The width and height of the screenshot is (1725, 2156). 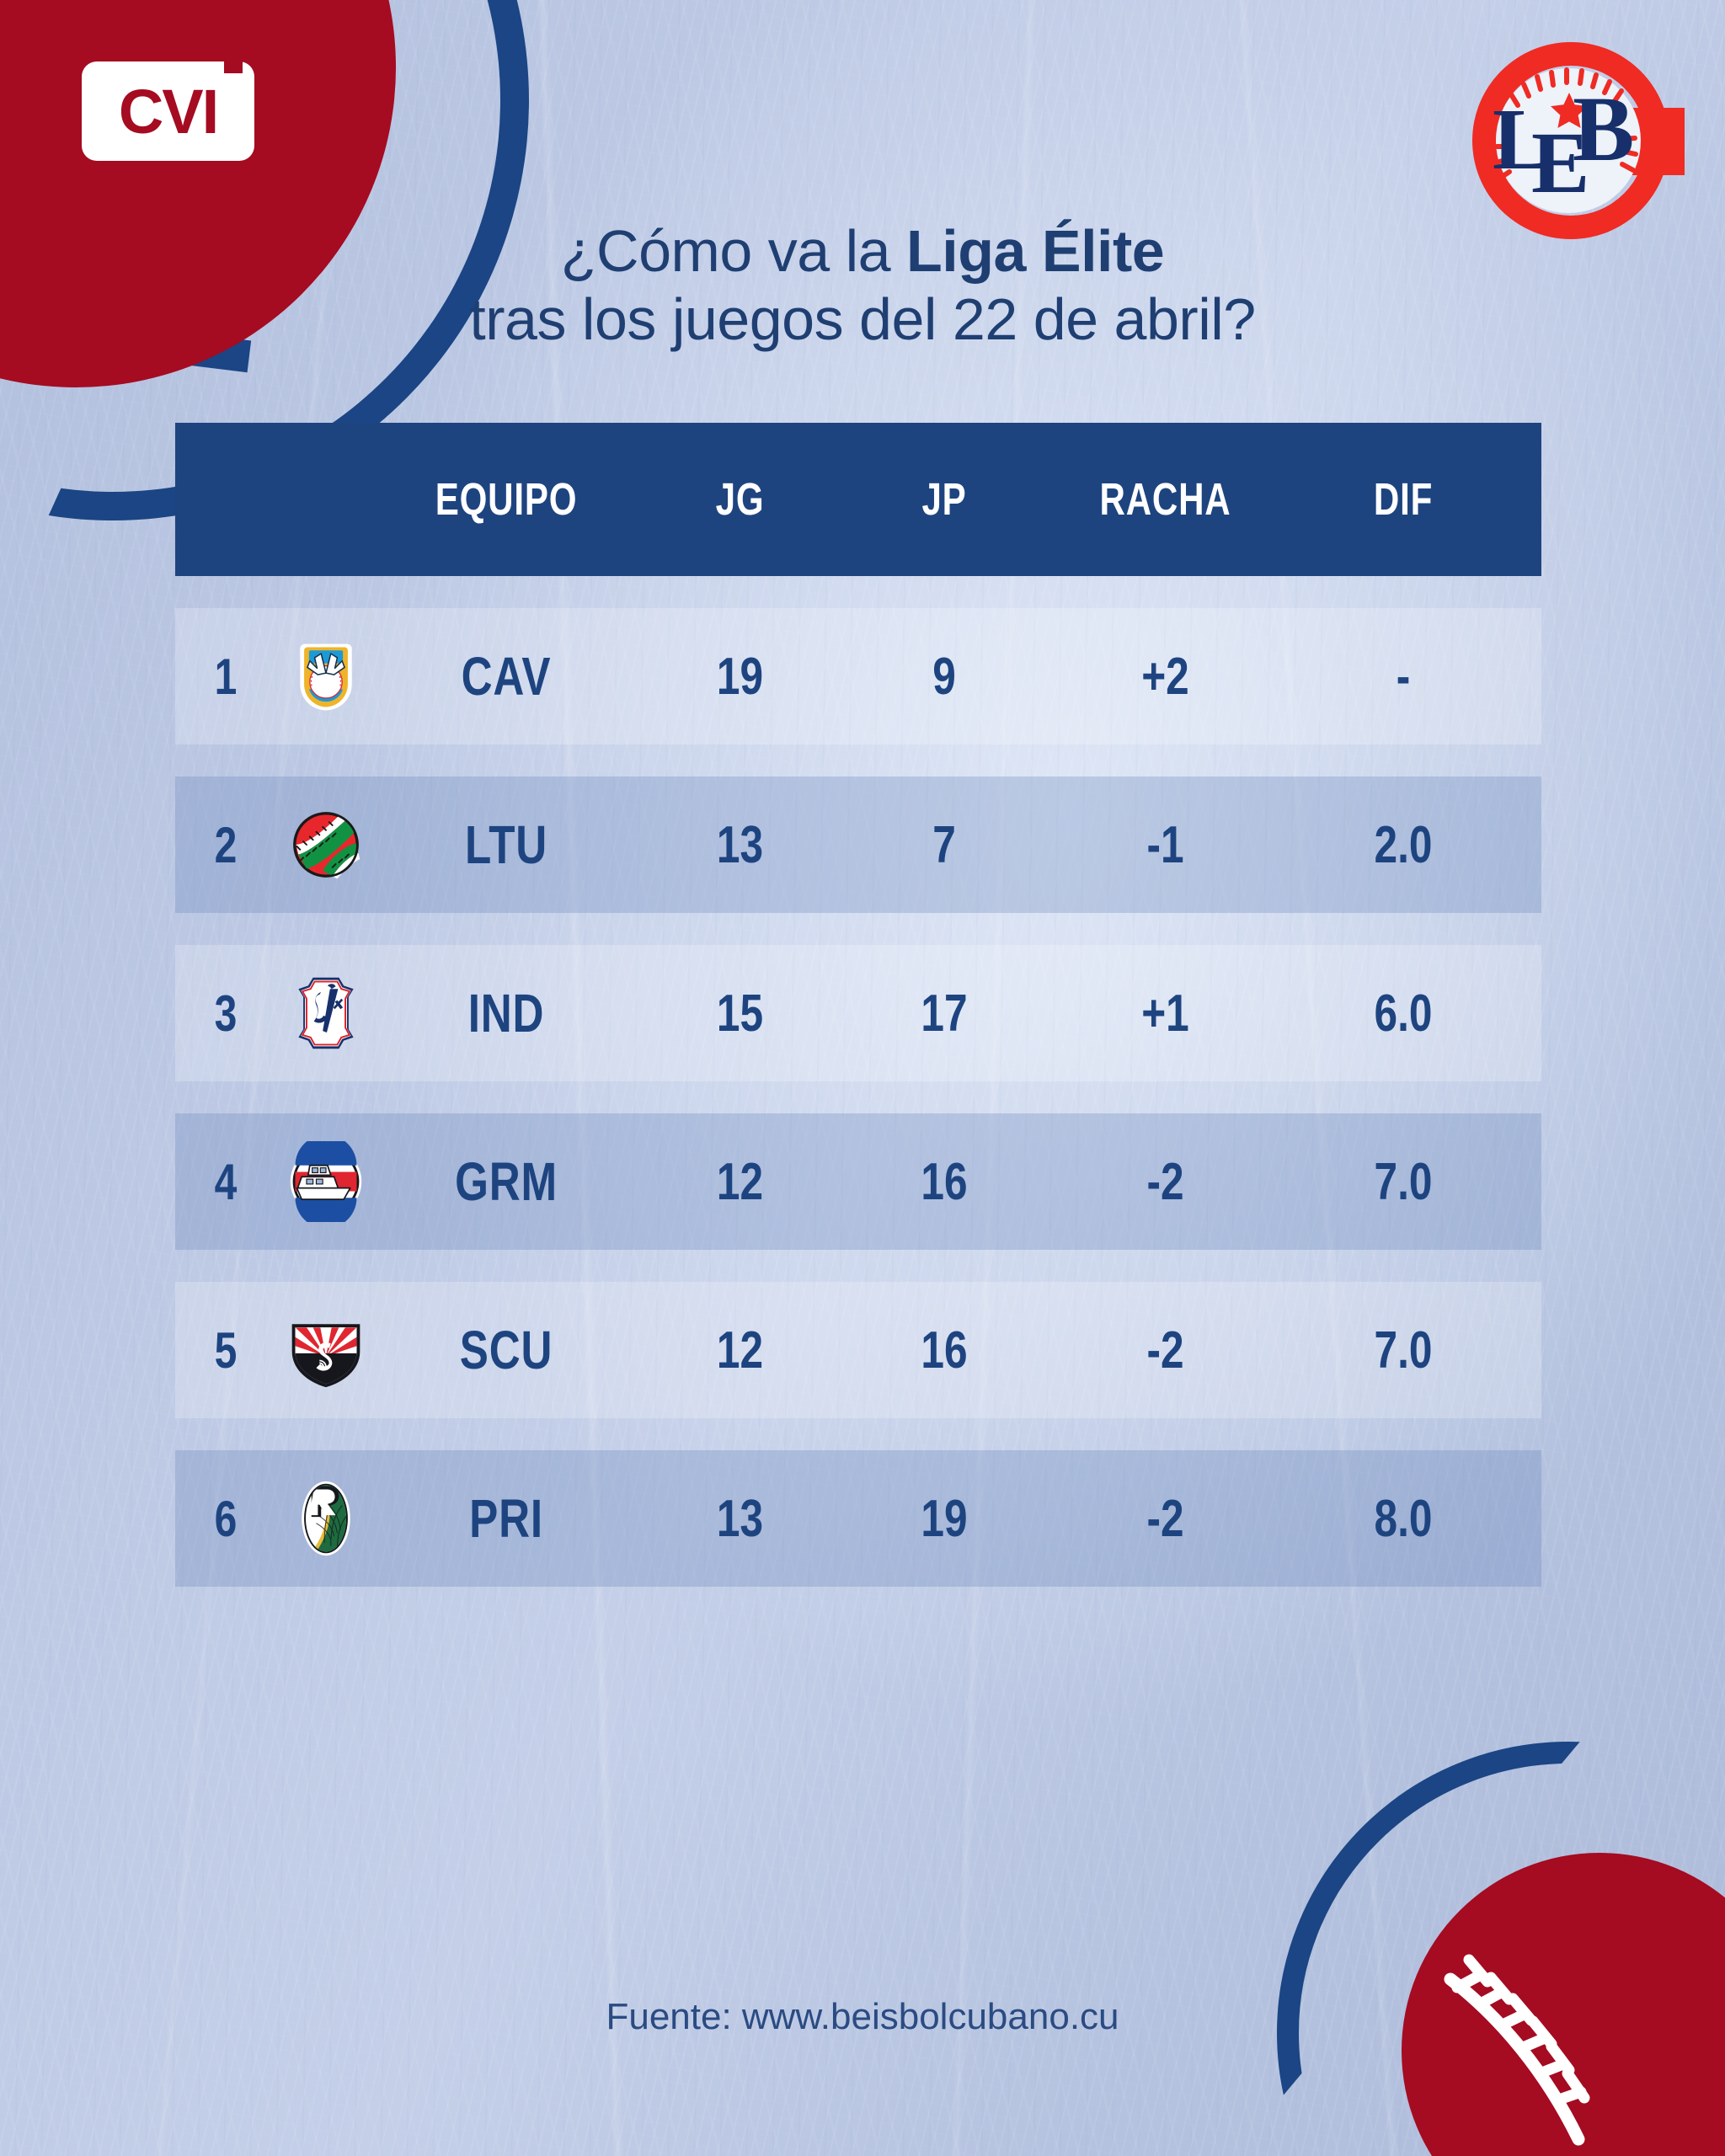 What do you see at coordinates (1403, 676) in the screenshot?
I see `row-dif: -` at bounding box center [1403, 676].